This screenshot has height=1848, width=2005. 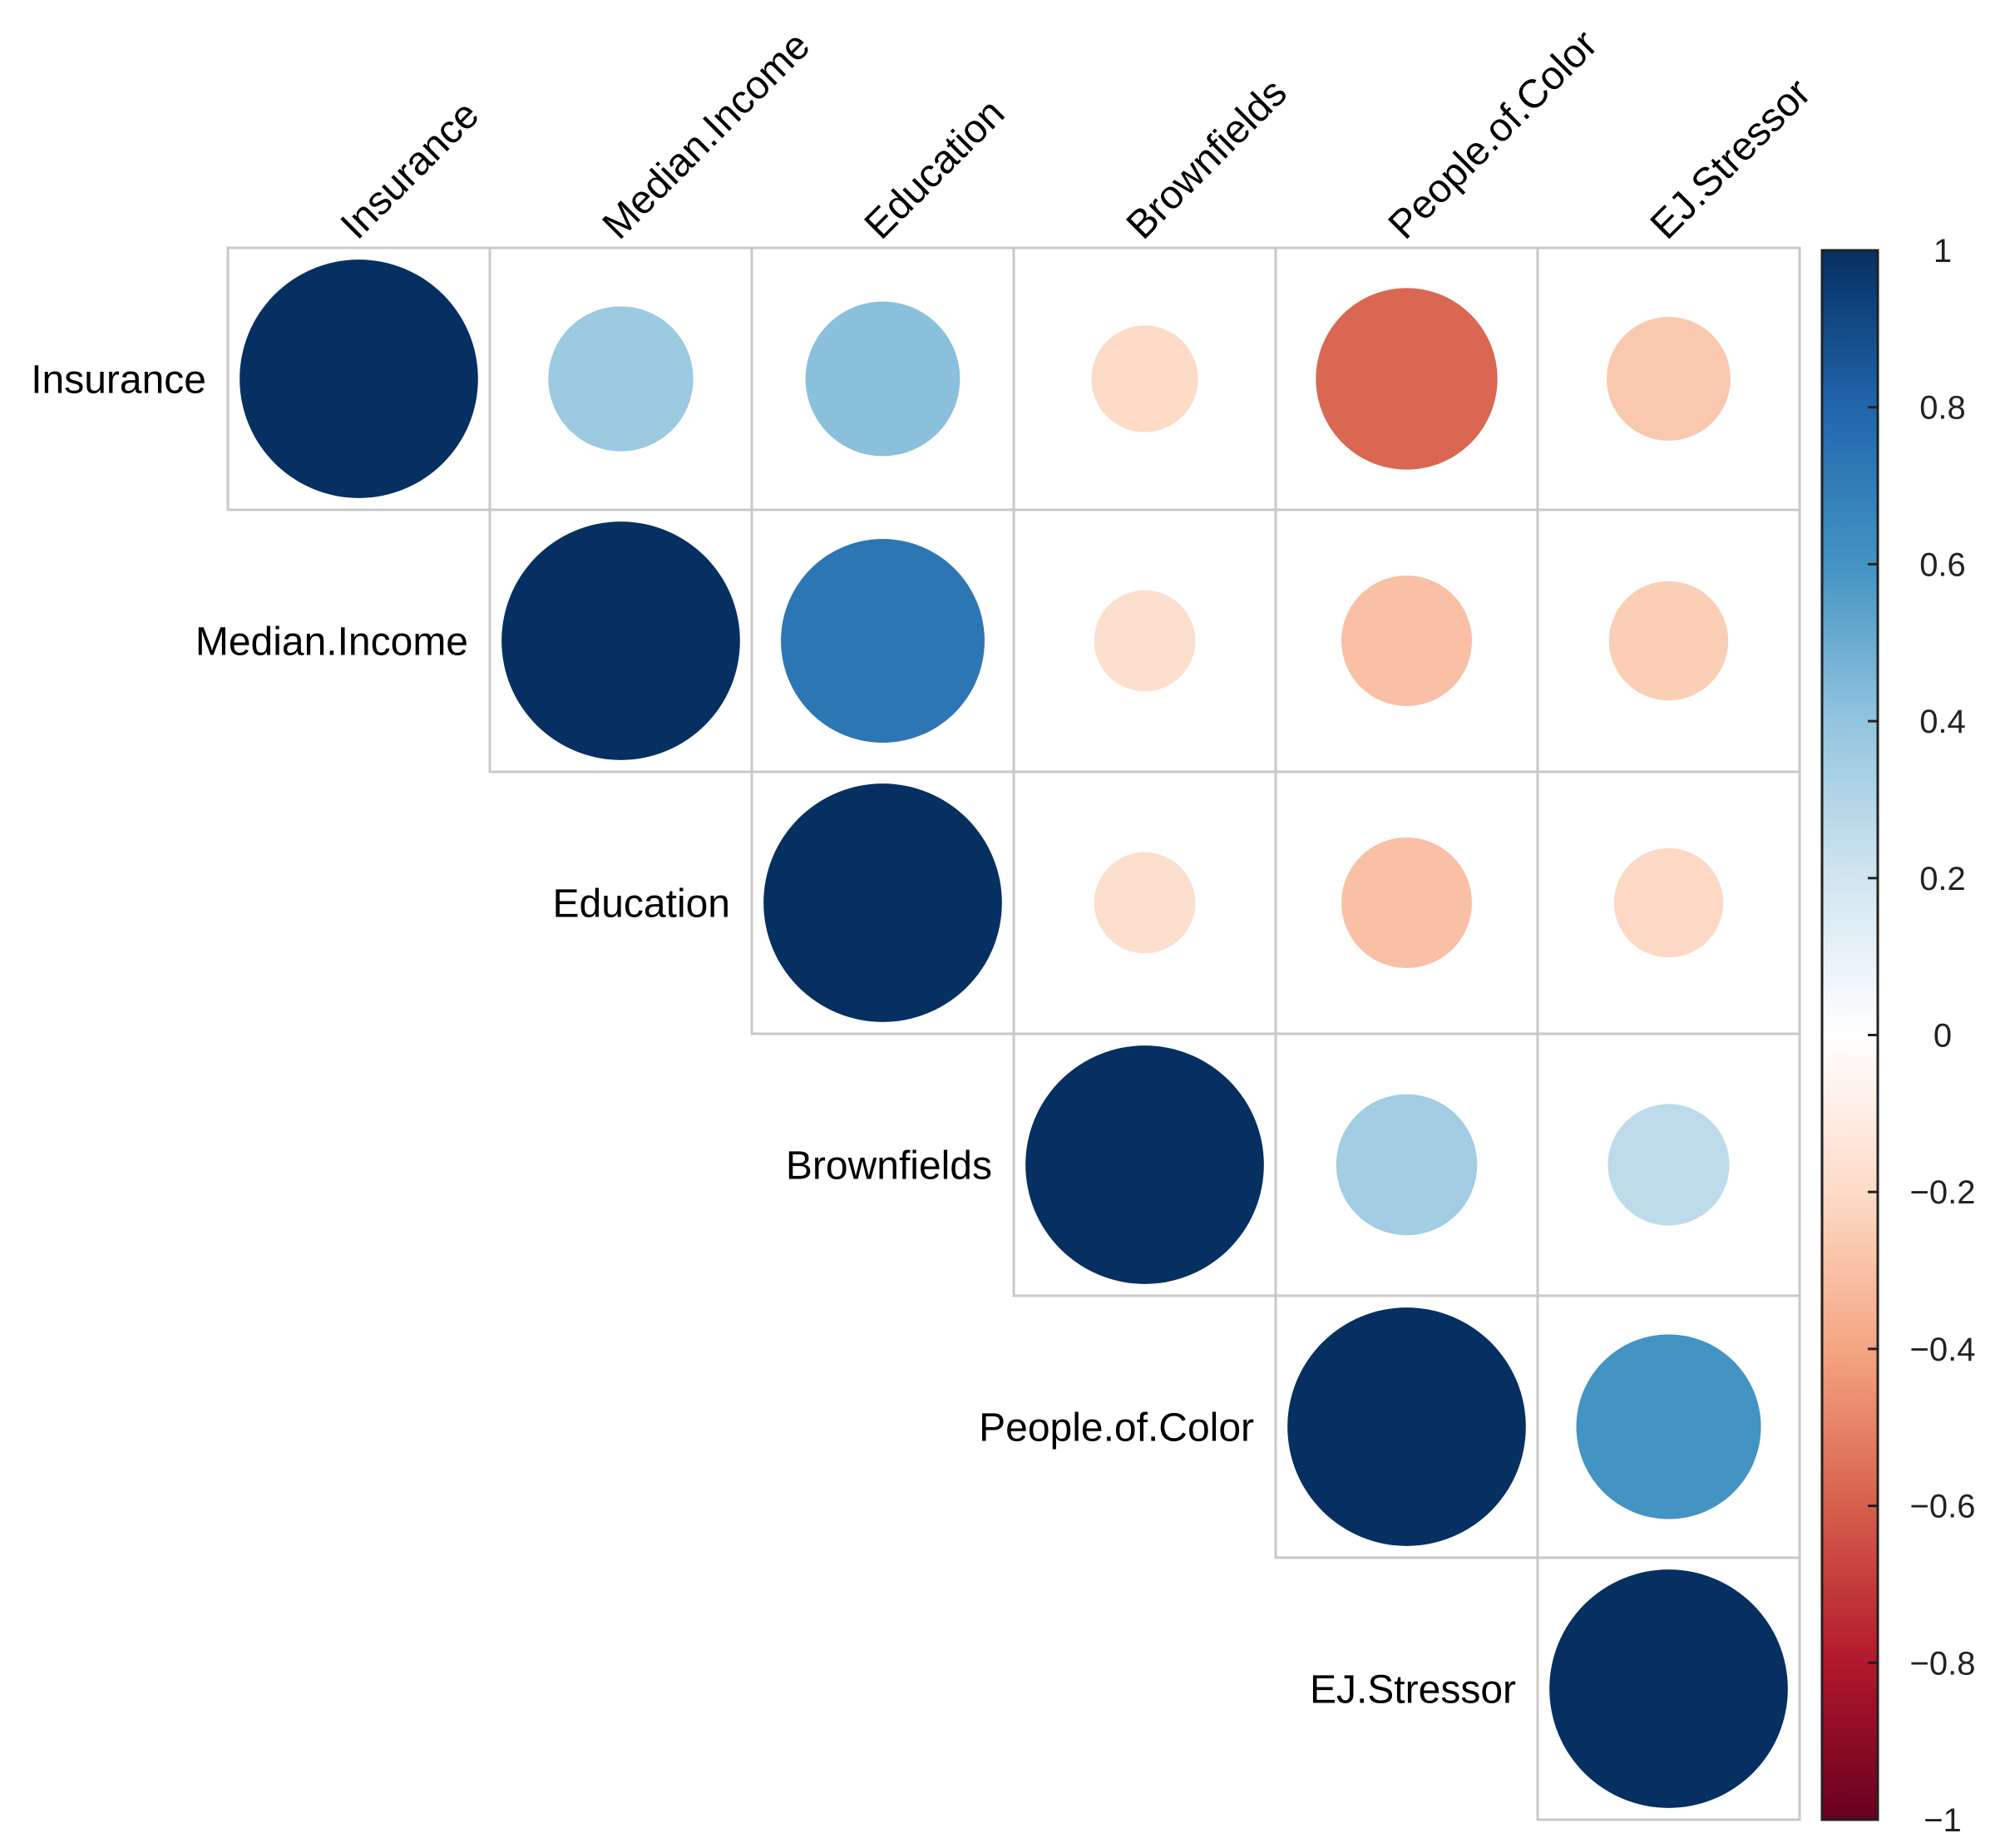 I want to click on correlation-circle-median-income-median-income, so click(x=620, y=640).